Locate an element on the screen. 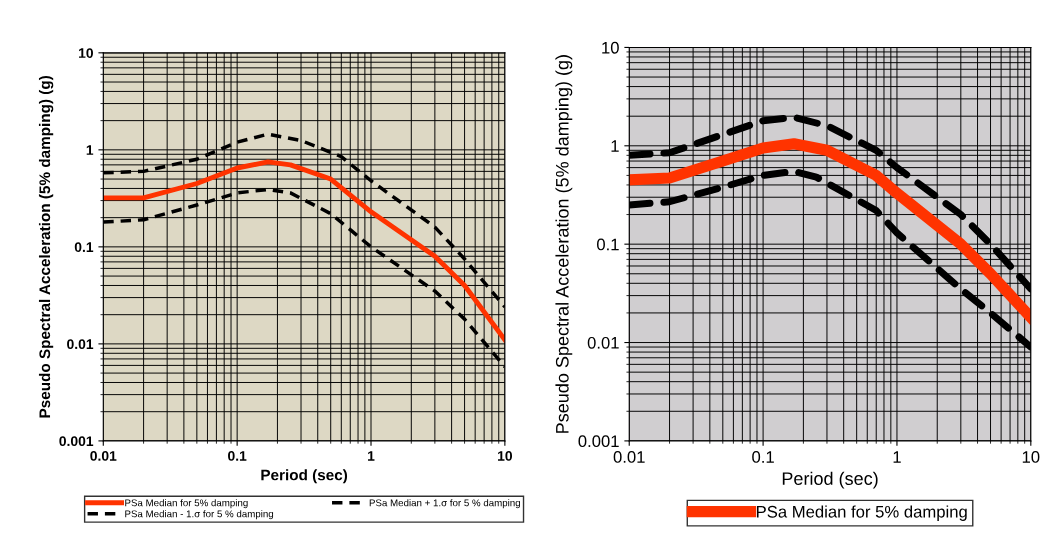 The image size is (1054, 539). legend-label: PSa Median + 1.σ for 5 % damping is located at coordinates (444, 504).